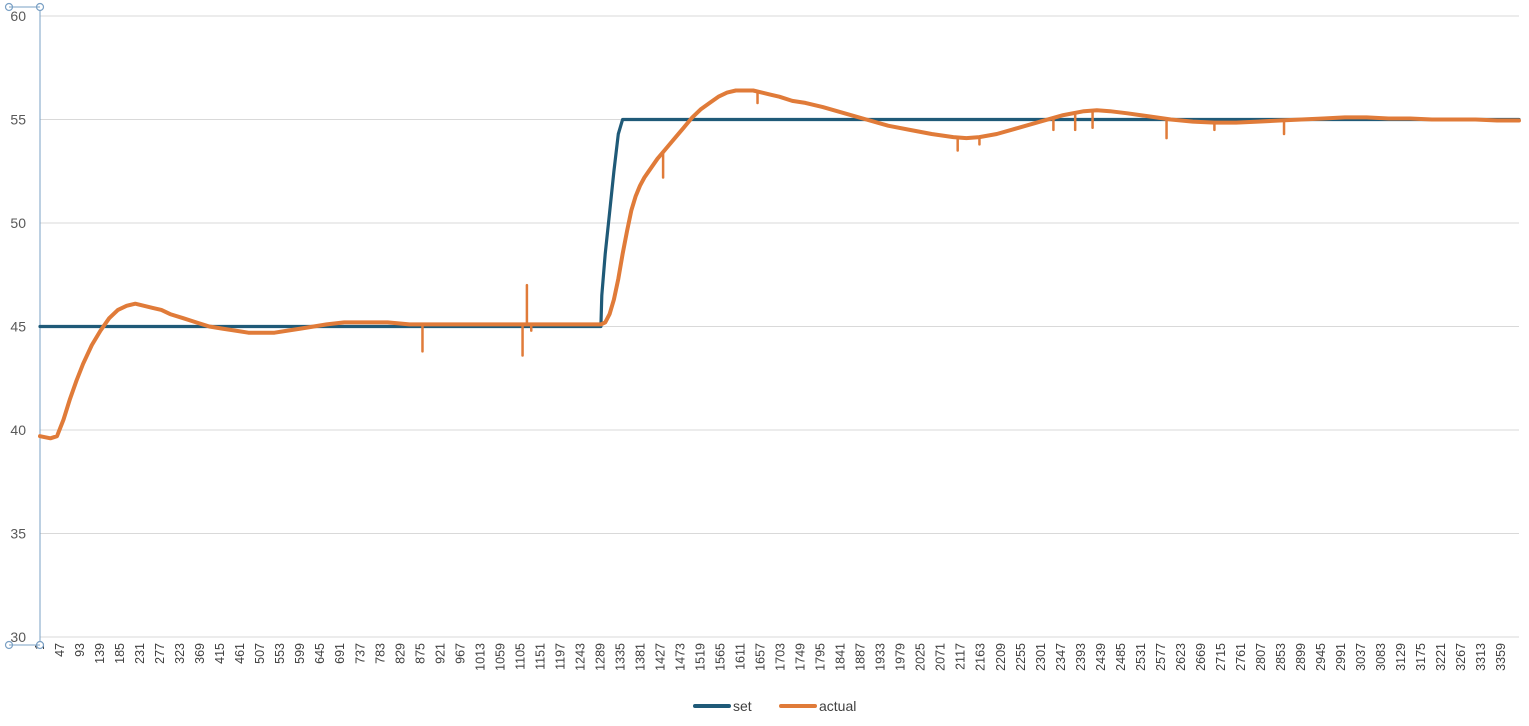  Describe the element at coordinates (18, 223) in the screenshot. I see `y-tick-label: 50` at that location.